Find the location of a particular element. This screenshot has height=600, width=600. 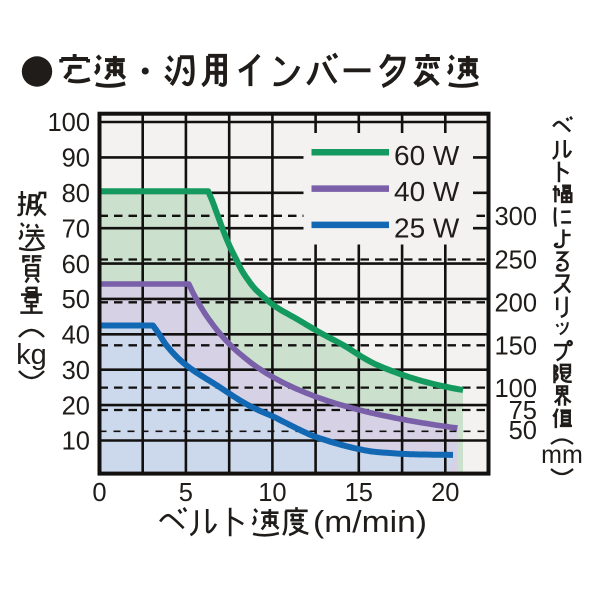

svg-text: 150 is located at coordinates (515, 347).